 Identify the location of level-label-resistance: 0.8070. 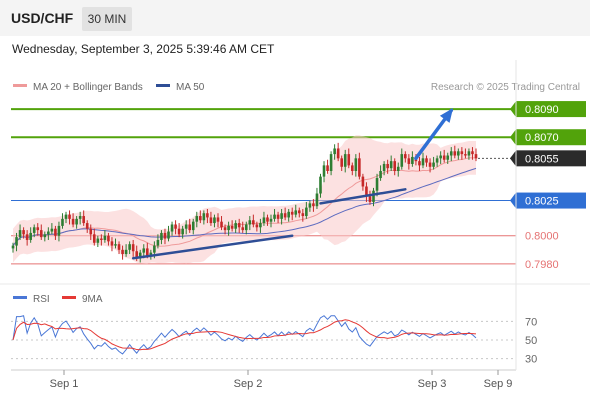
(542, 138).